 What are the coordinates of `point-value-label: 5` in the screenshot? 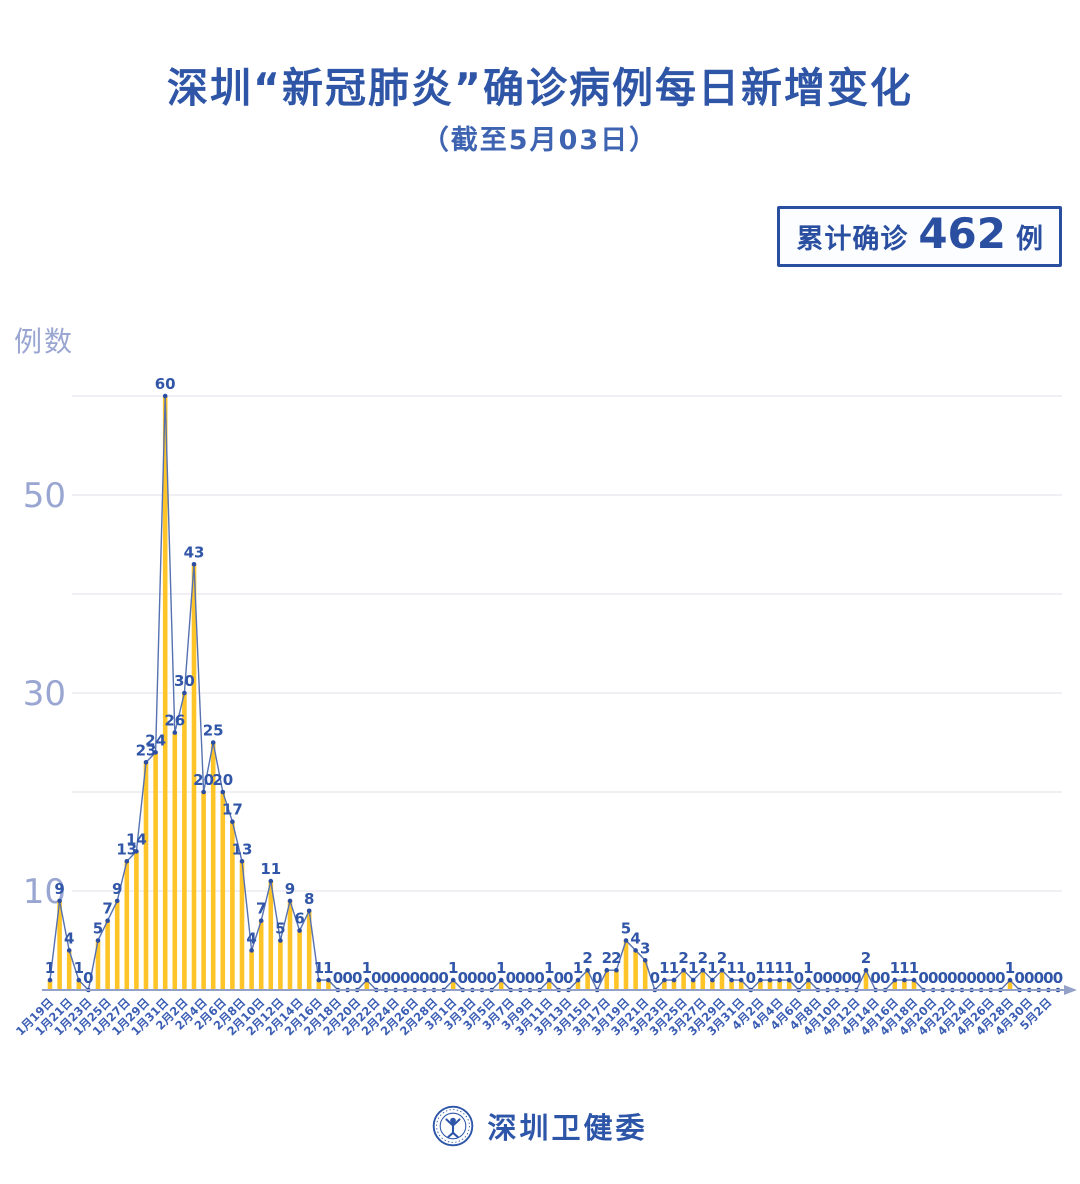 It's located at (98, 929).